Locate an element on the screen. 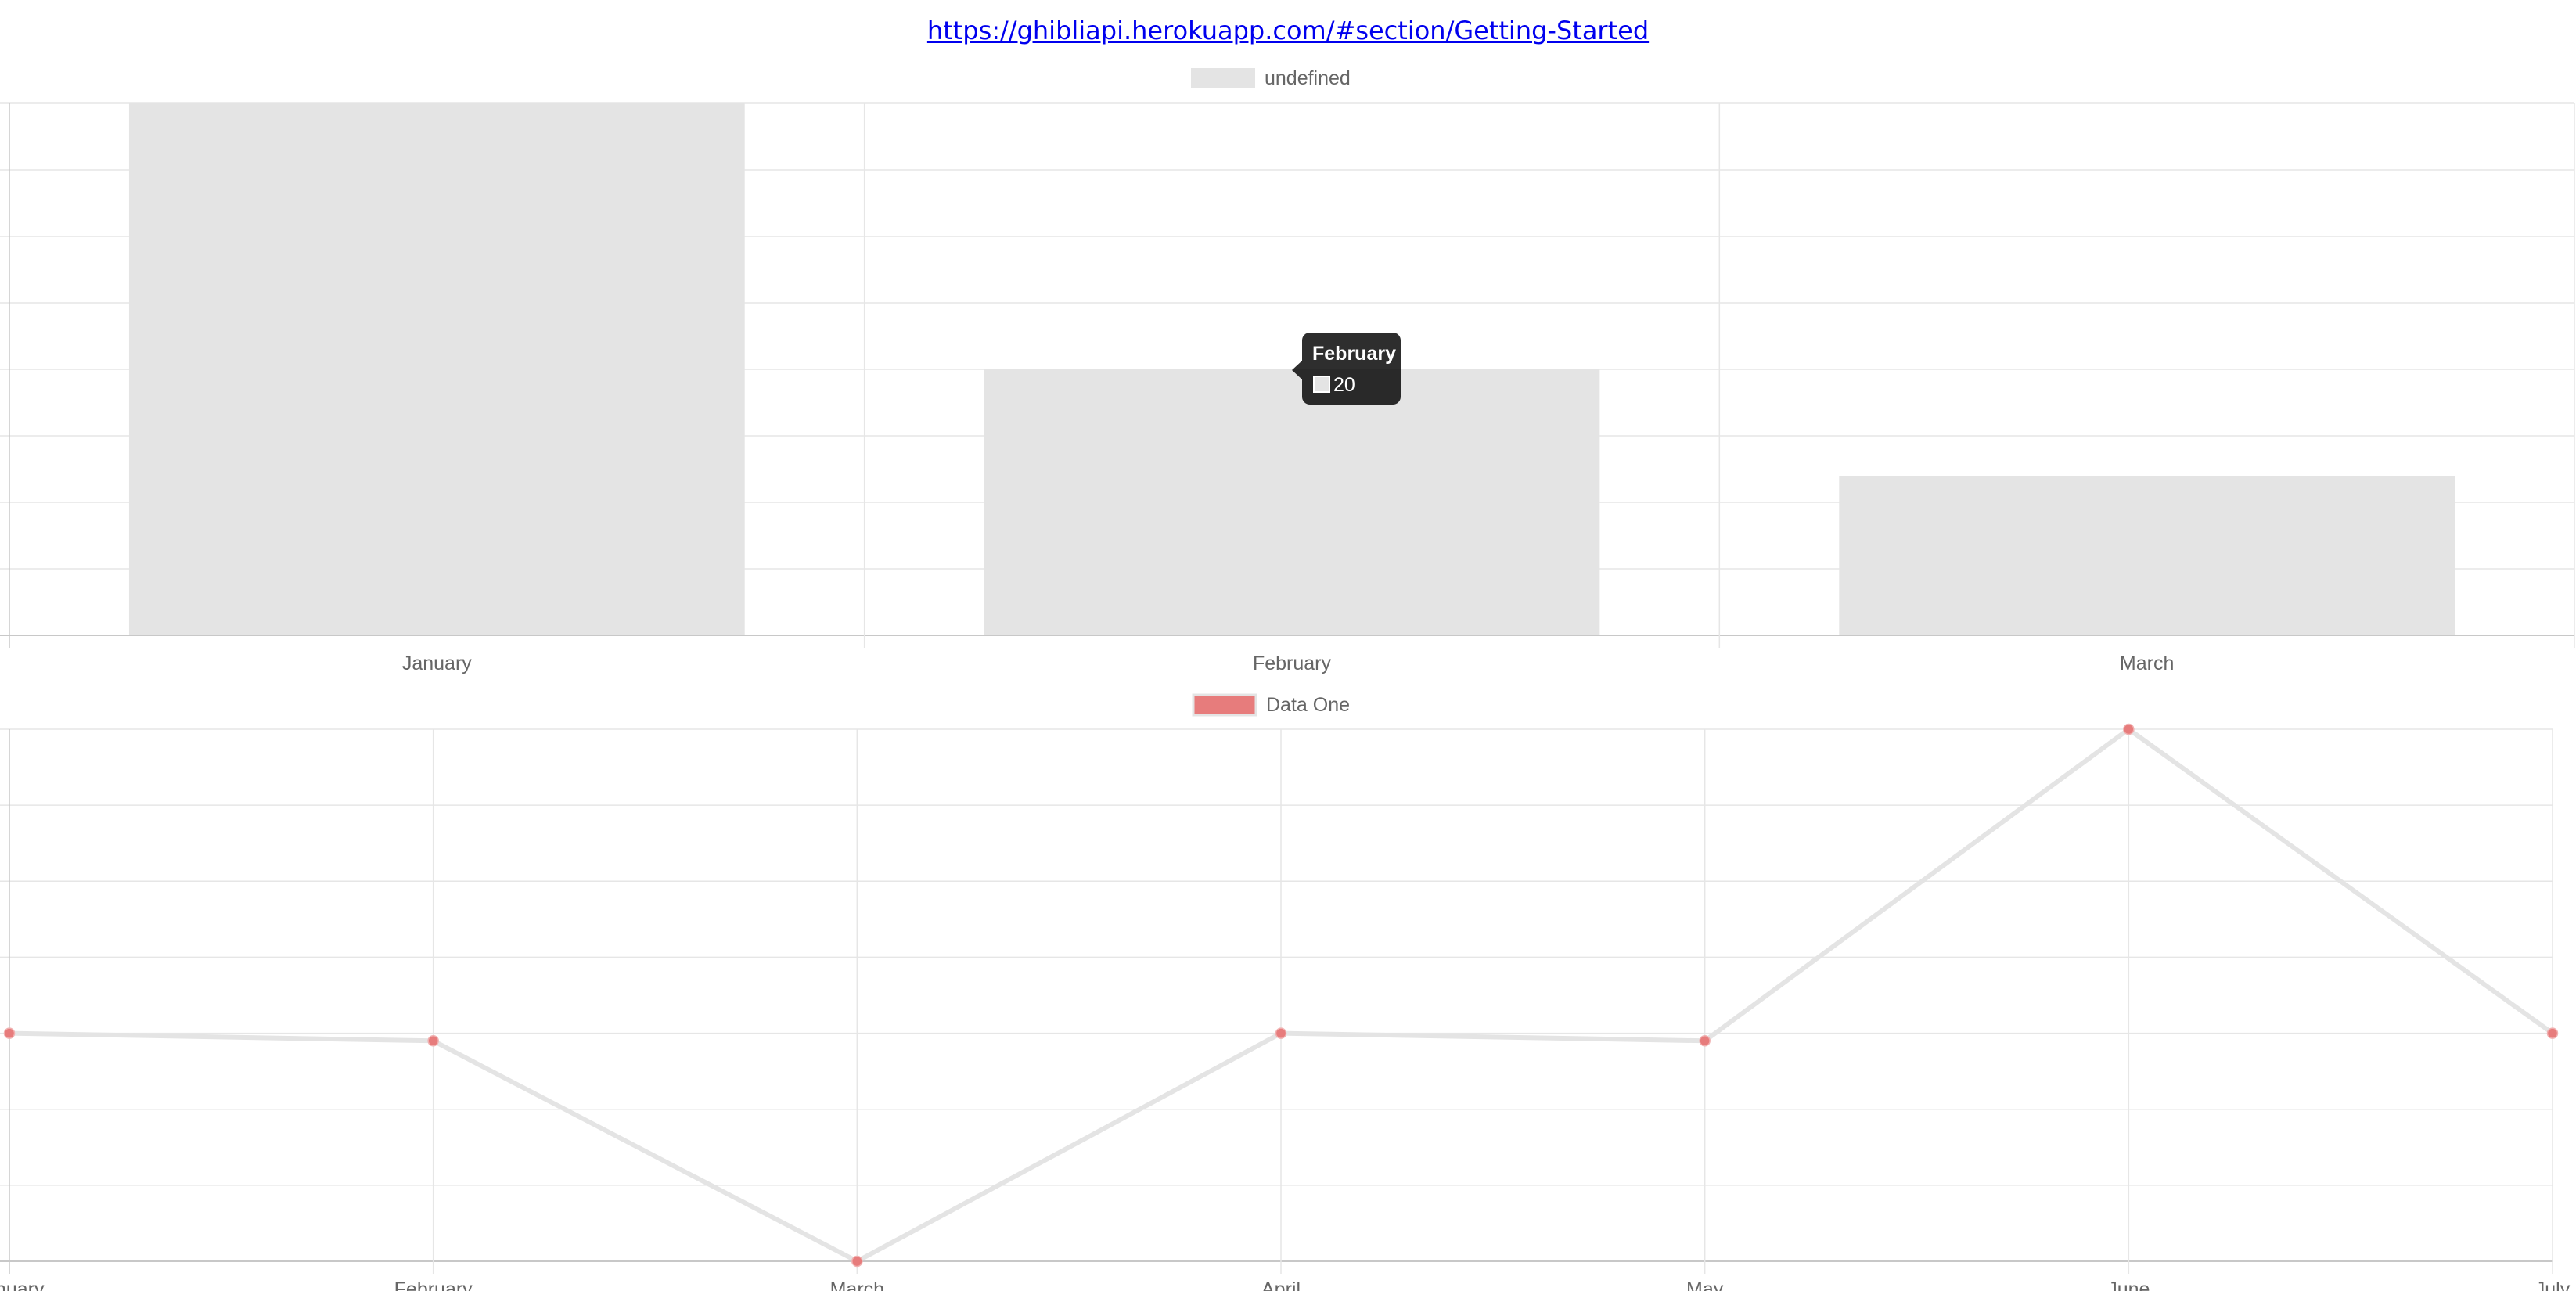 This screenshot has width=2576, height=1291. line-x-tick-label: June is located at coordinates (2128, 1285).